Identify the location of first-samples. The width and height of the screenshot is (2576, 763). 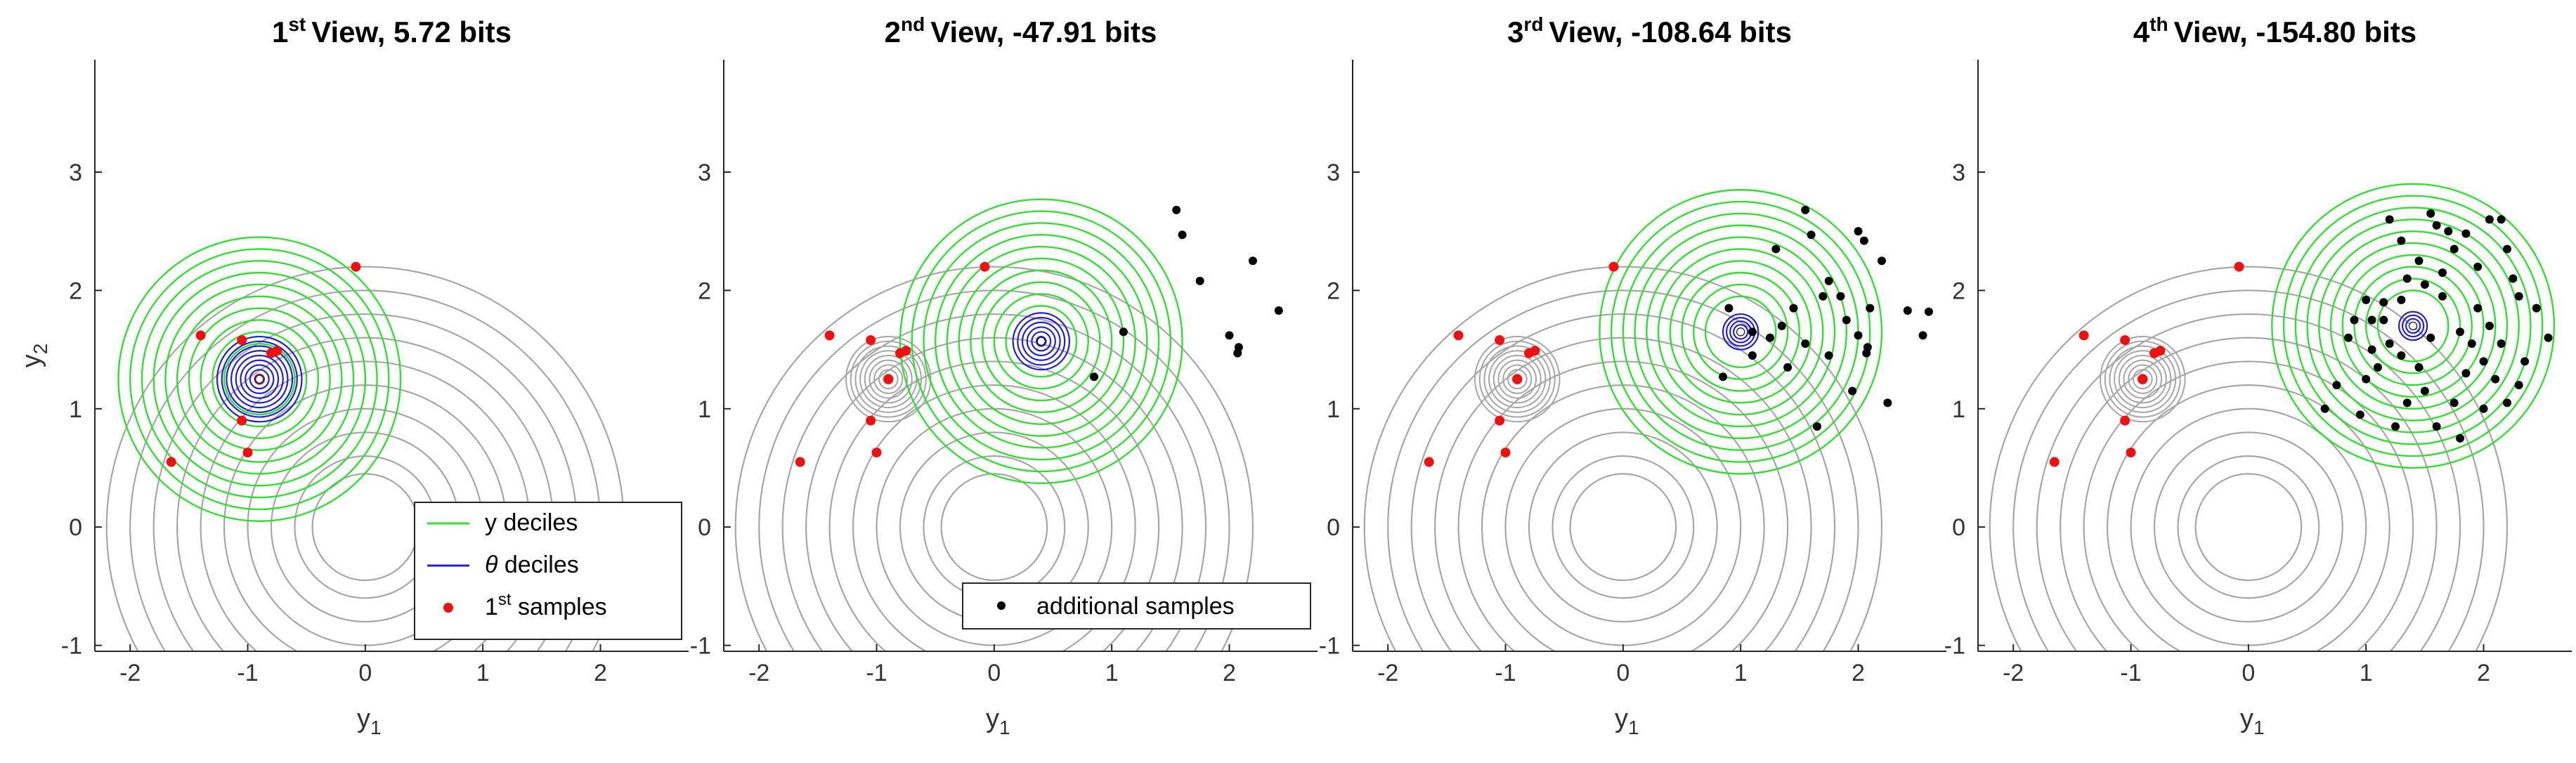
(1521, 364).